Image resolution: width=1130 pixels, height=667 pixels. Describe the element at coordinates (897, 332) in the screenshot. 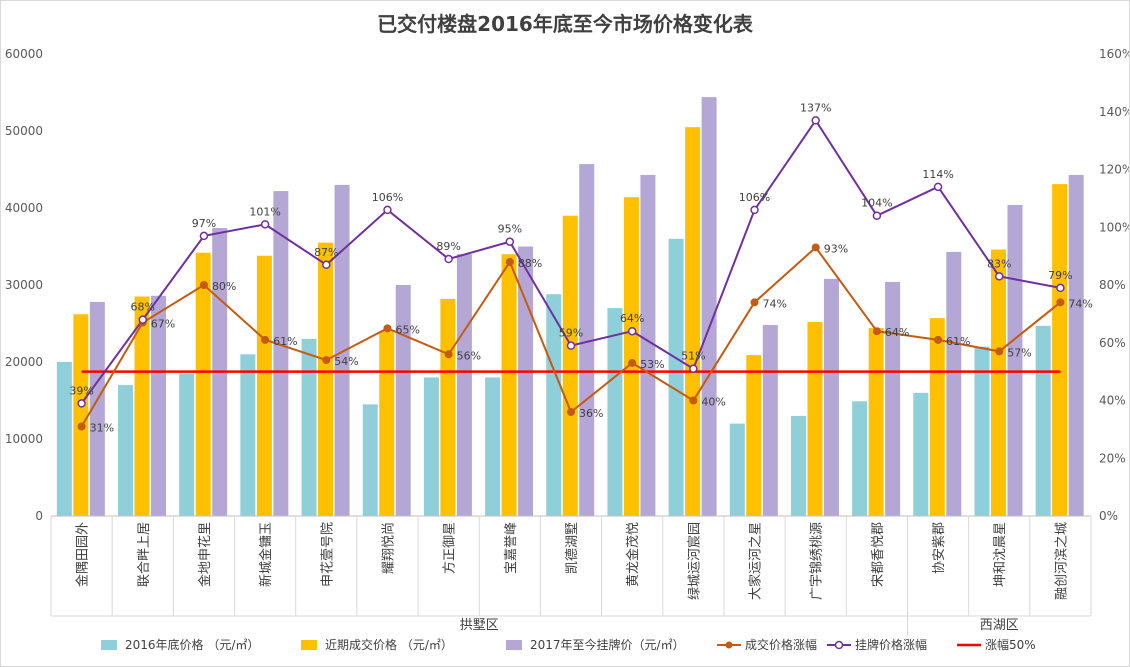

I see `deal-growth-label: 64%` at that location.